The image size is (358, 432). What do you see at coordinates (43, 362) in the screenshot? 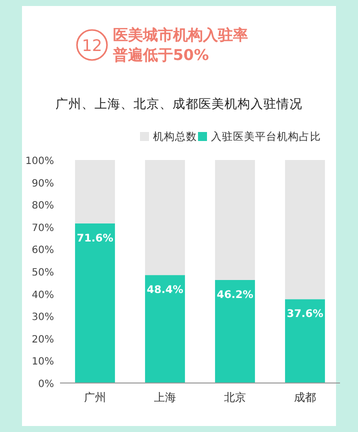
I see `y-tick-label: 10%` at bounding box center [43, 362].